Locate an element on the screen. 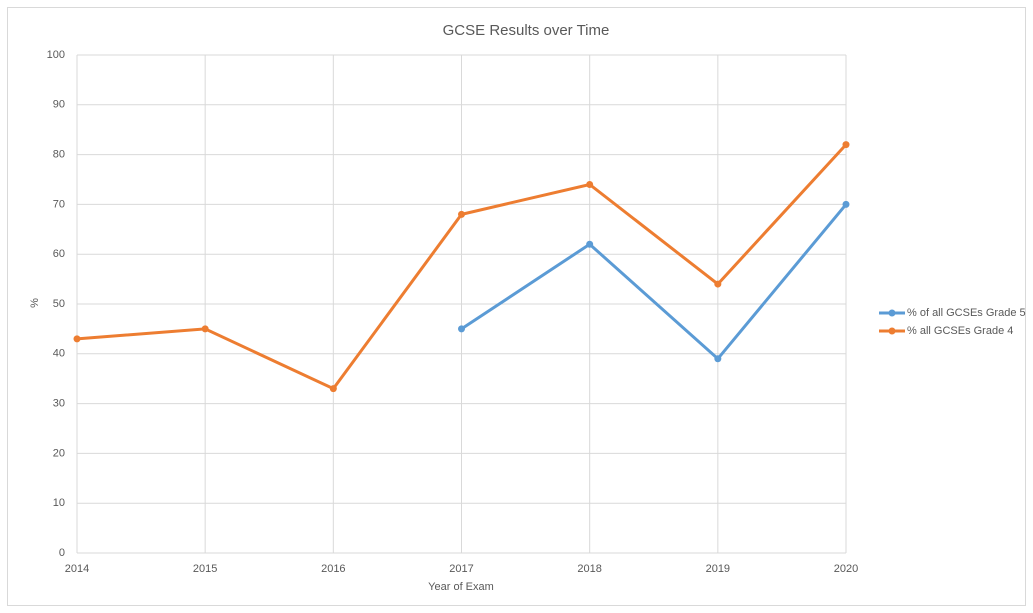 This screenshot has height=613, width=1033. x-tick-label: 2018 is located at coordinates (589, 569).